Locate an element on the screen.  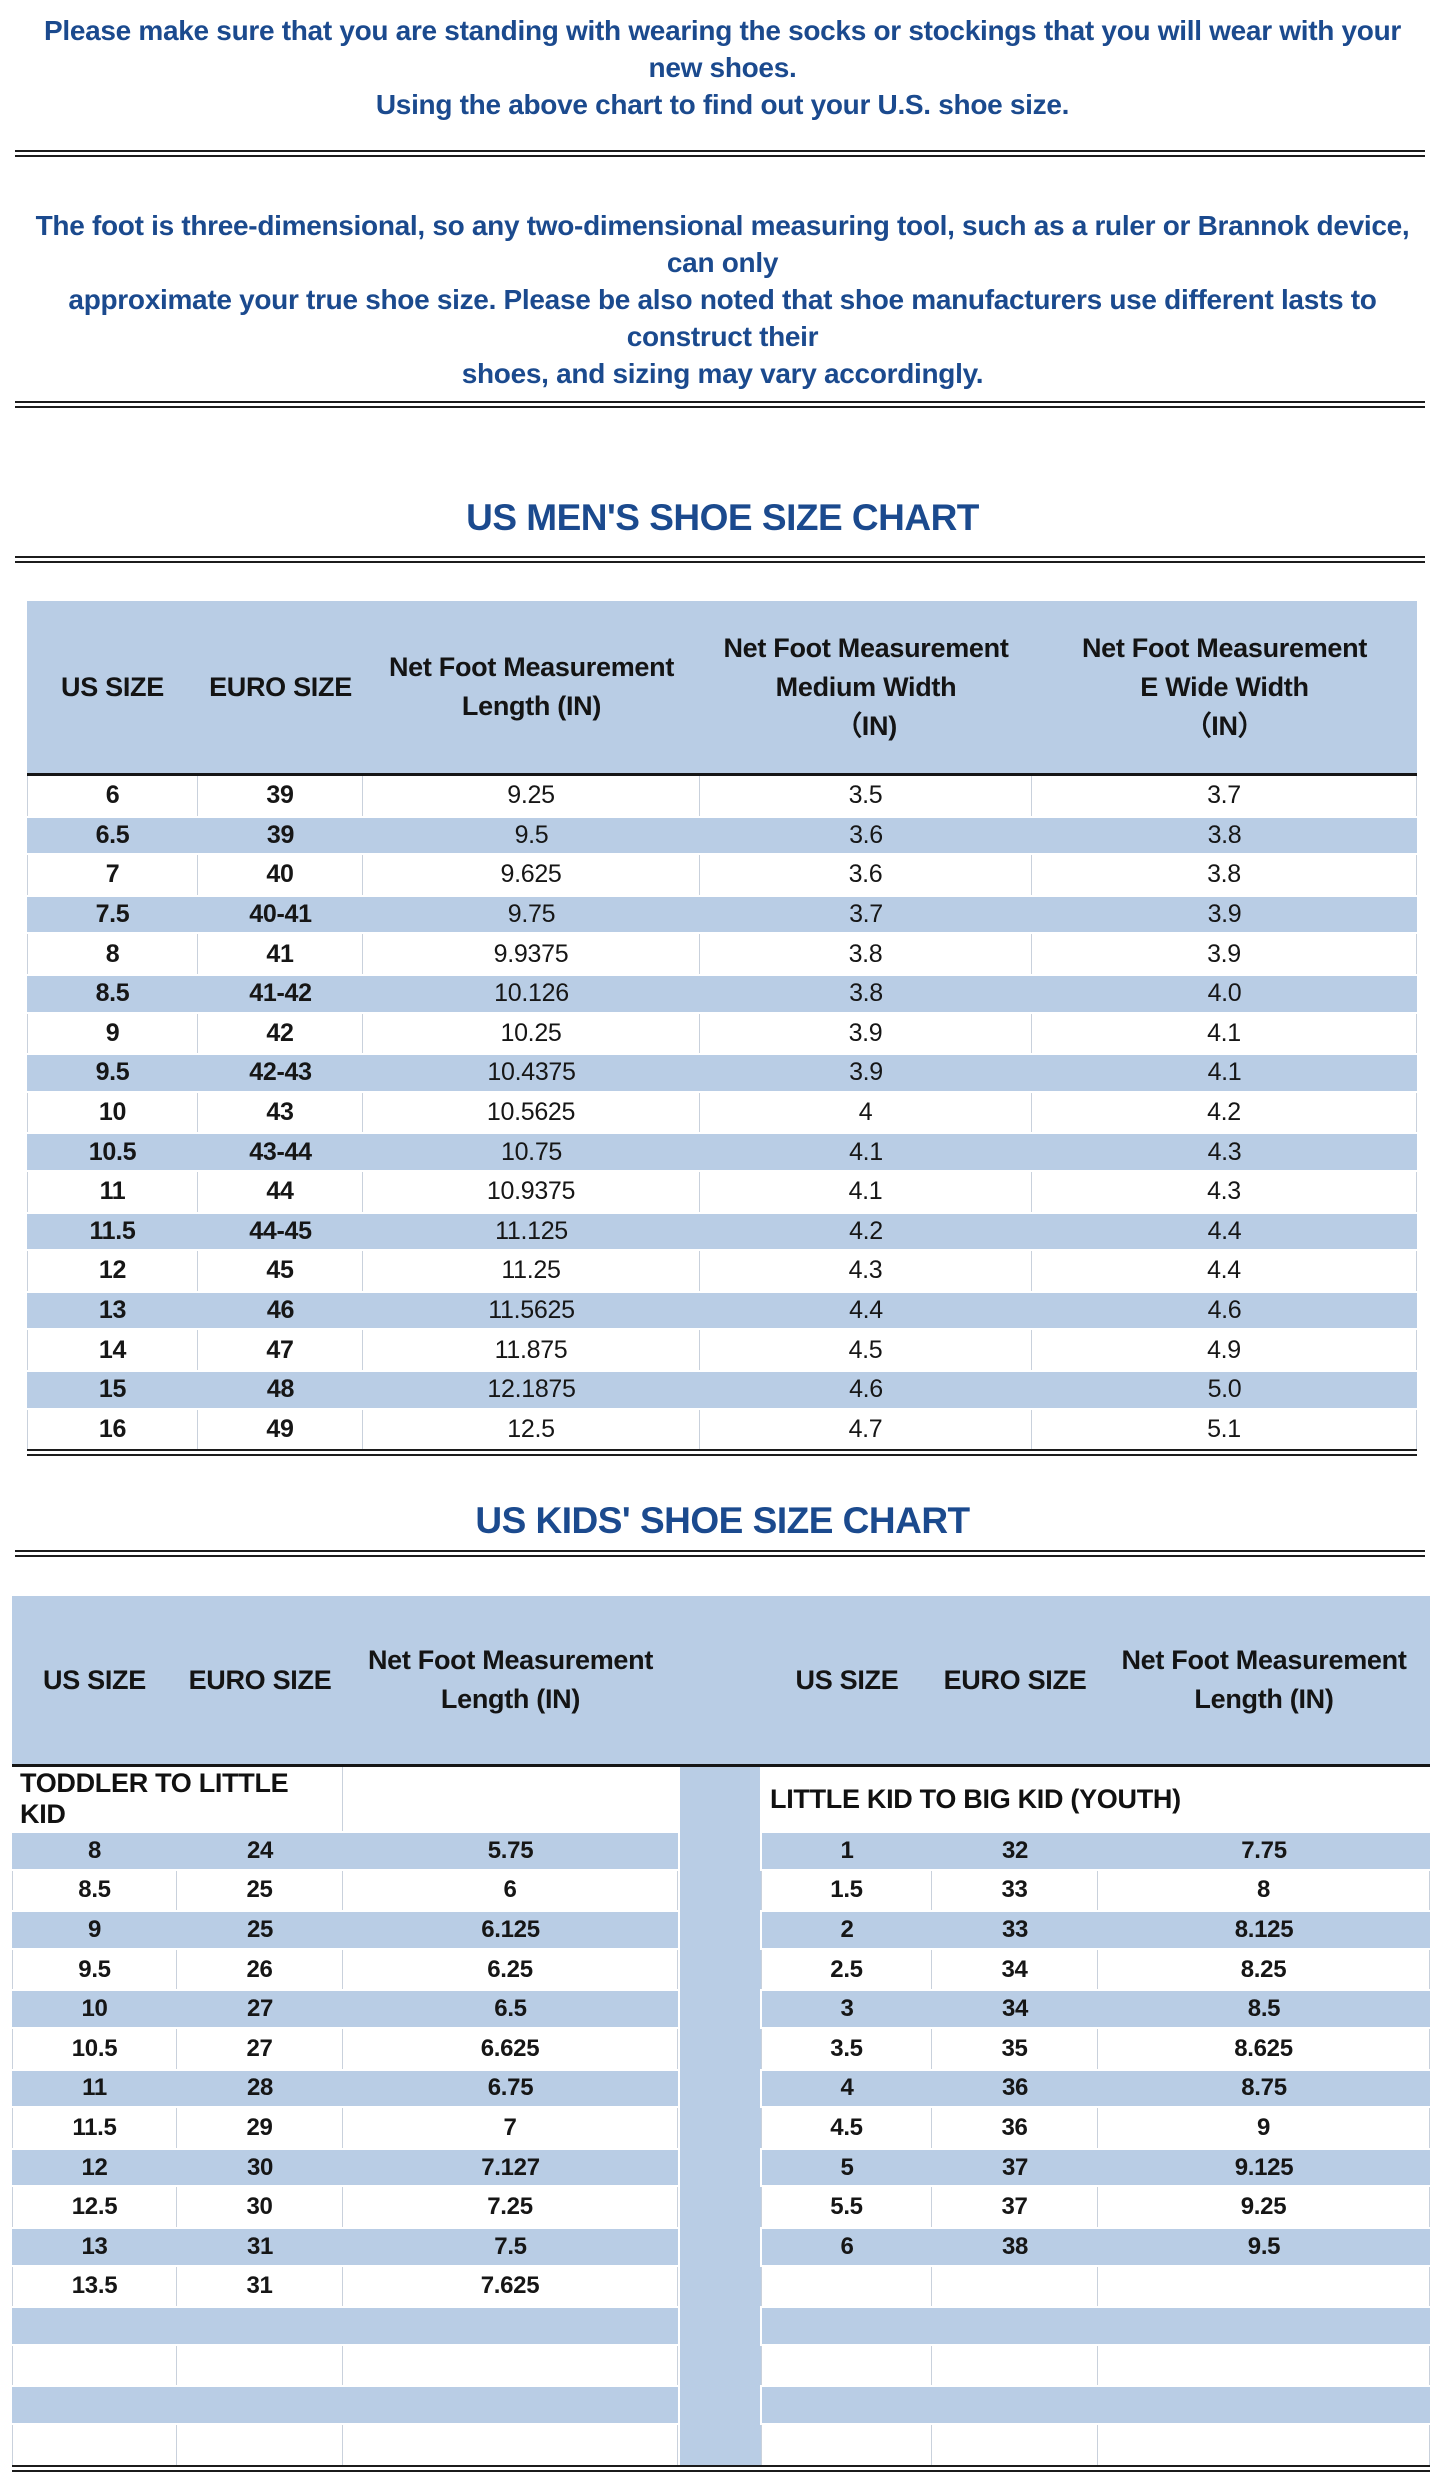
kids-left-header-cell-1: EURO SIZE is located at coordinates (260, 1682).